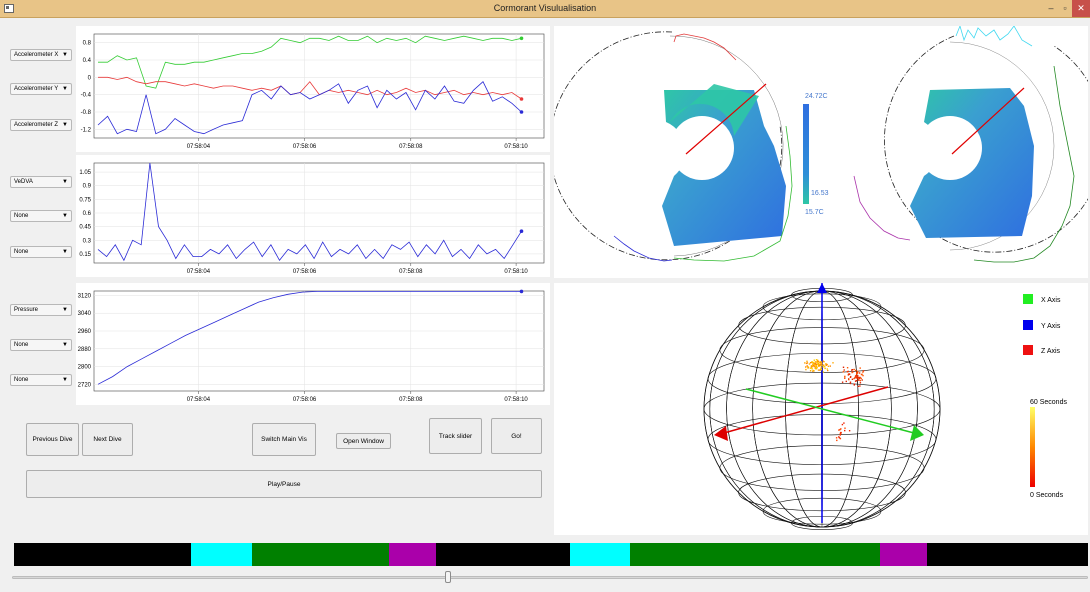  What do you see at coordinates (816, 96) in the screenshot?
I see `colorbar-max-label: 24.72C` at bounding box center [816, 96].